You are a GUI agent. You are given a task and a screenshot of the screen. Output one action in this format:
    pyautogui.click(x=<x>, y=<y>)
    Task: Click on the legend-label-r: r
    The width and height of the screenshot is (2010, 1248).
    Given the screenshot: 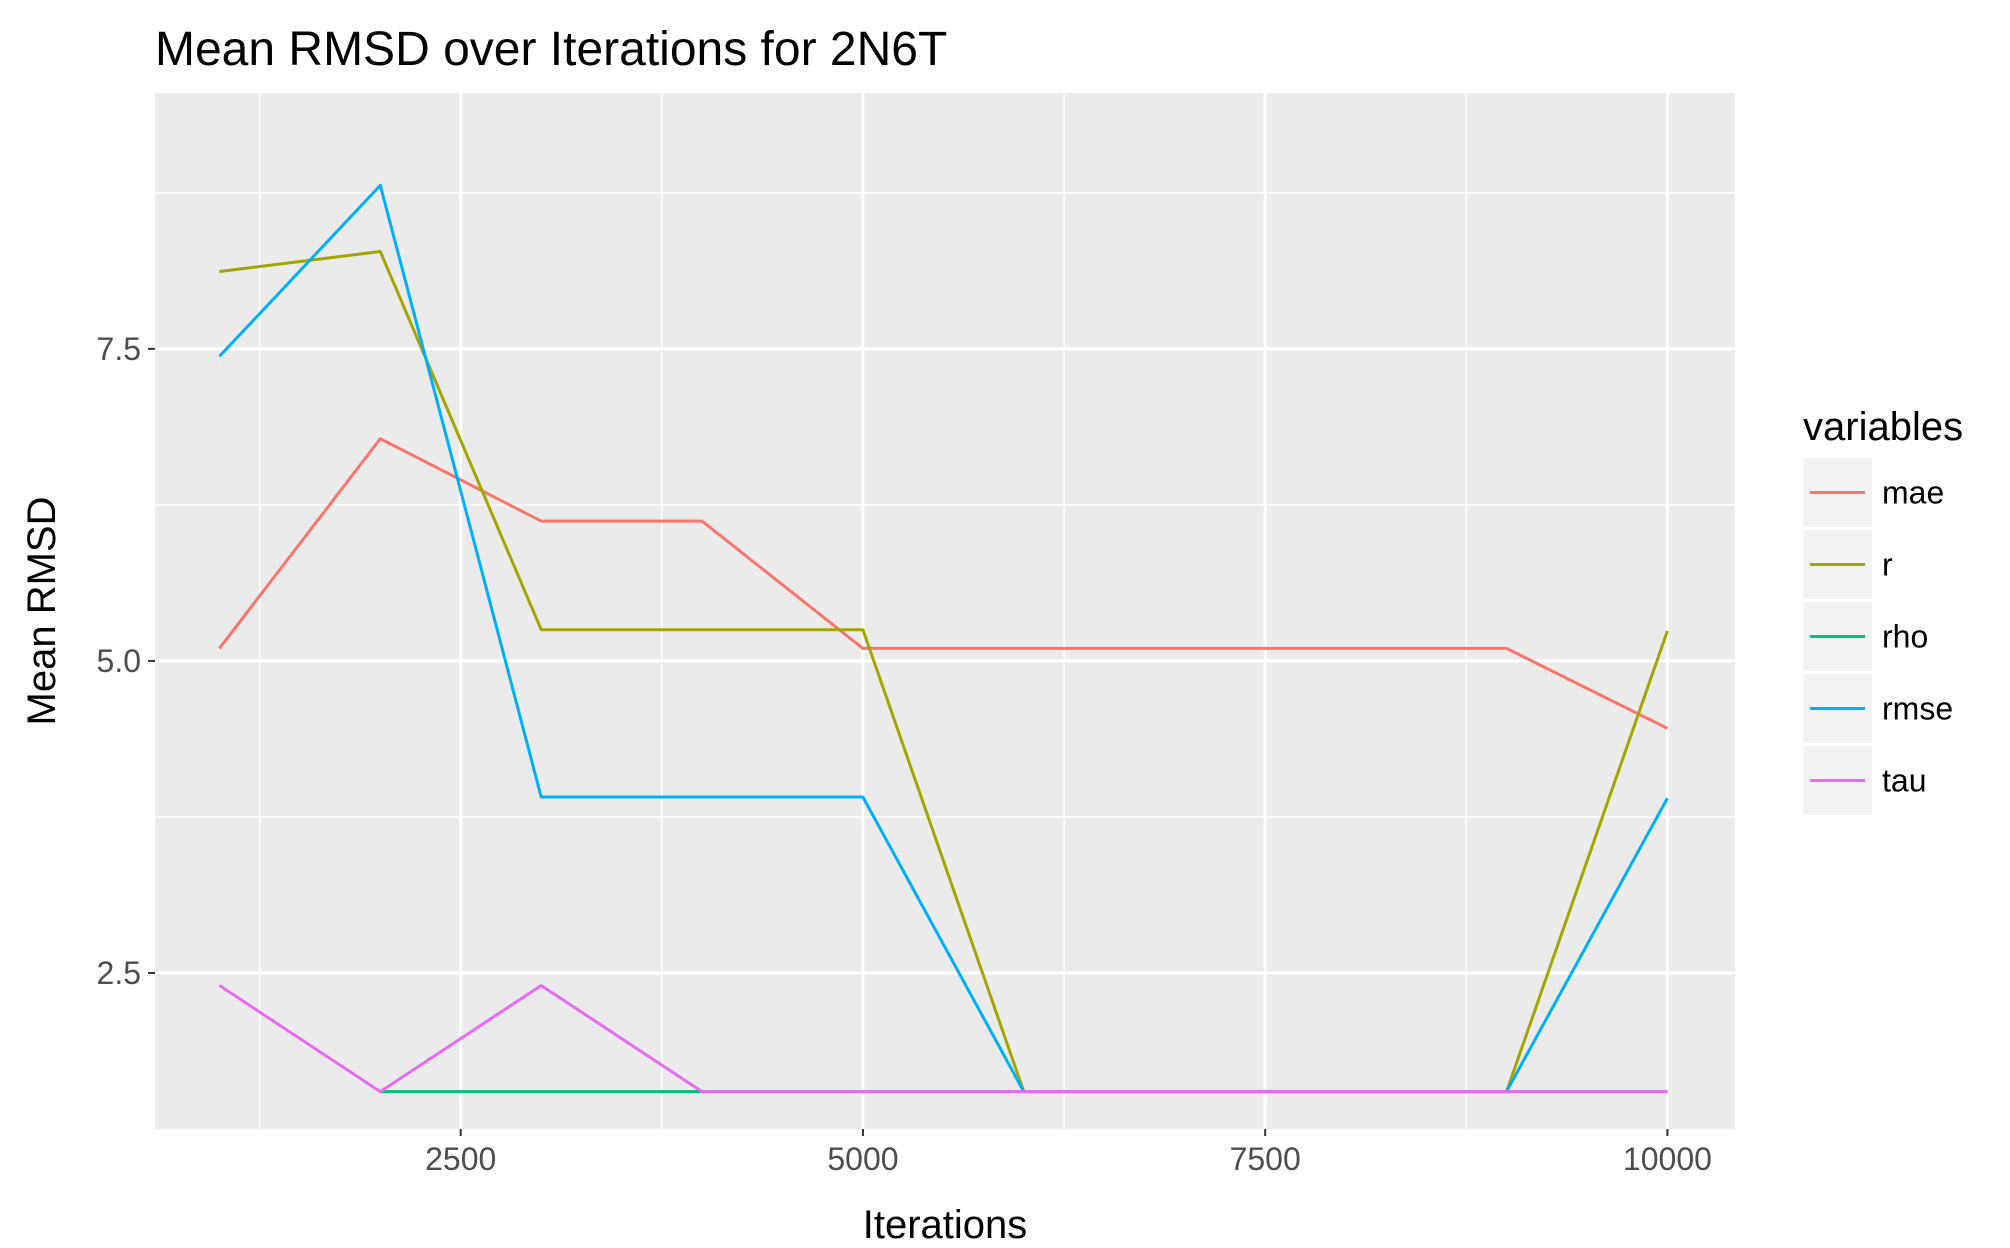 What is the action you would take?
    pyautogui.click(x=1887, y=565)
    